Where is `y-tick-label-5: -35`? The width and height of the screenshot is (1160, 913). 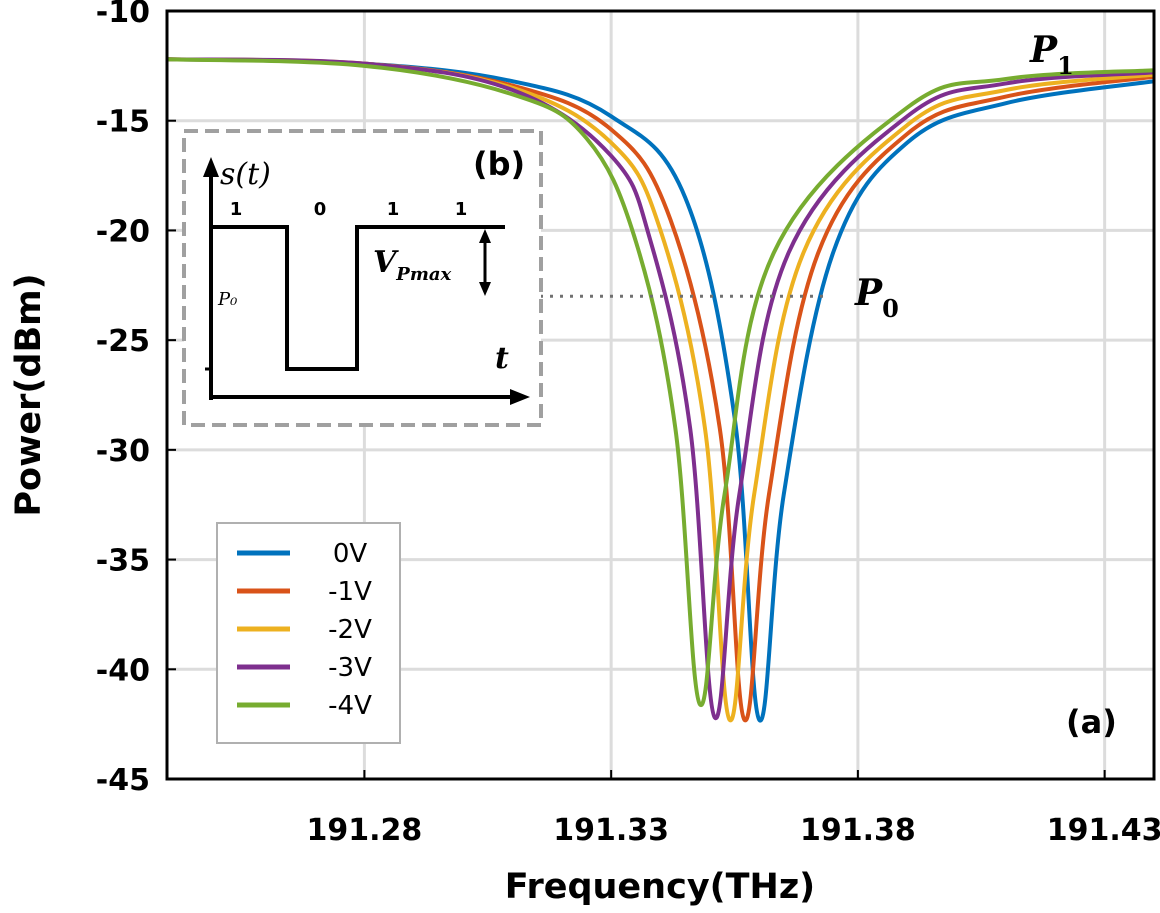
y-tick-label-5: -35 is located at coordinates (123, 561).